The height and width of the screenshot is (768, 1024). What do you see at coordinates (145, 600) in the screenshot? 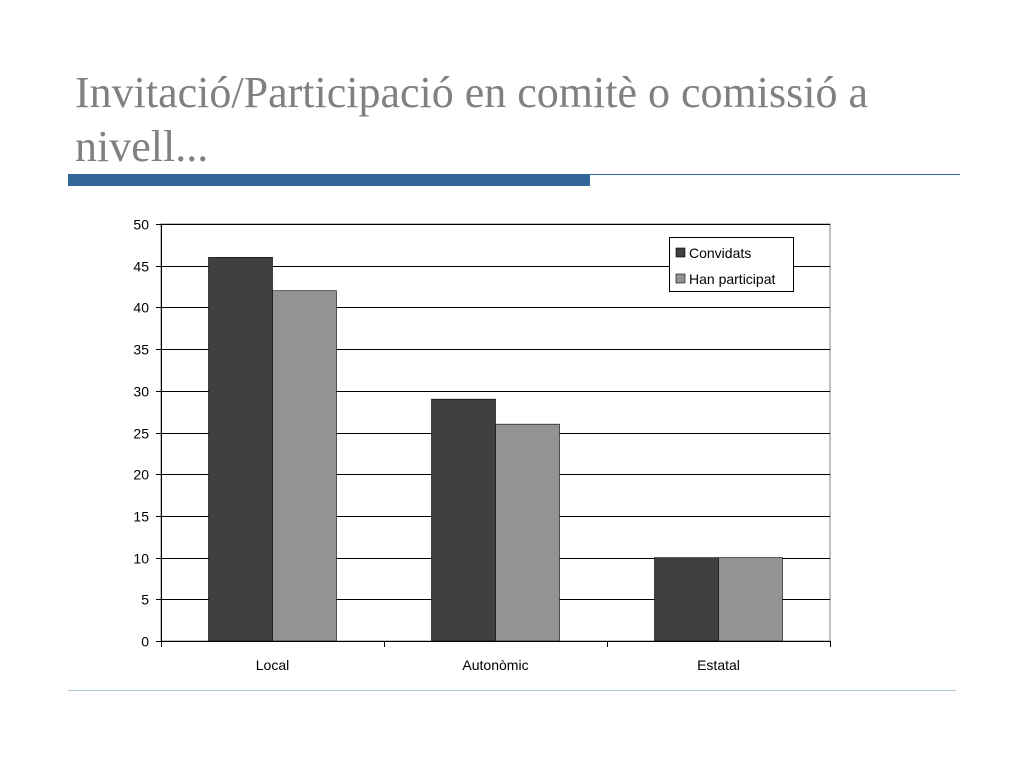
I see `y-tick-label: 5` at bounding box center [145, 600].